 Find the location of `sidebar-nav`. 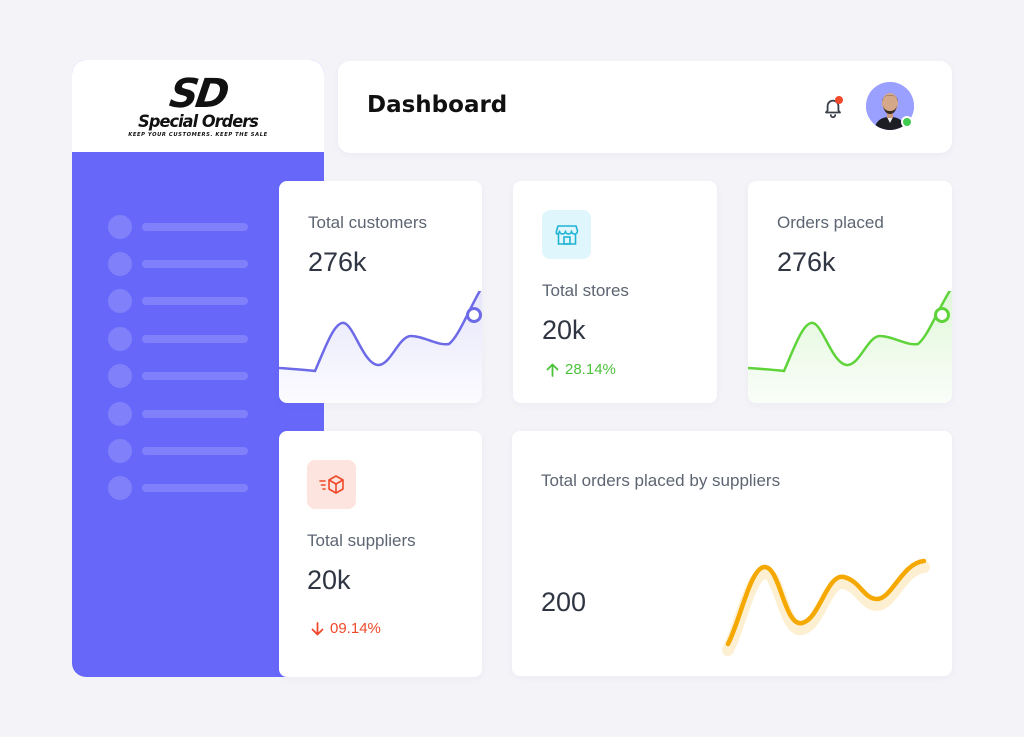

sidebar-nav is located at coordinates (178, 357).